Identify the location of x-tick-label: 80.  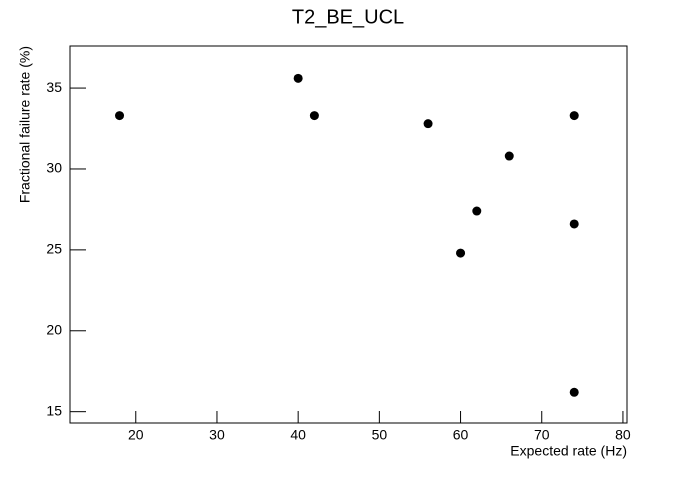
(623, 435).